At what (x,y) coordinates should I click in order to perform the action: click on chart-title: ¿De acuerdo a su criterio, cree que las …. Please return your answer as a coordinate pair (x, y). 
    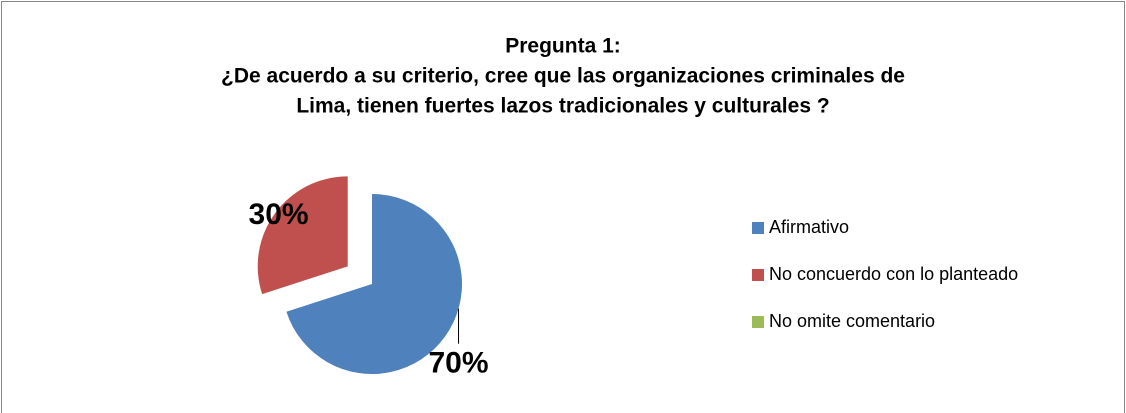
    Looking at the image, I should click on (563, 76).